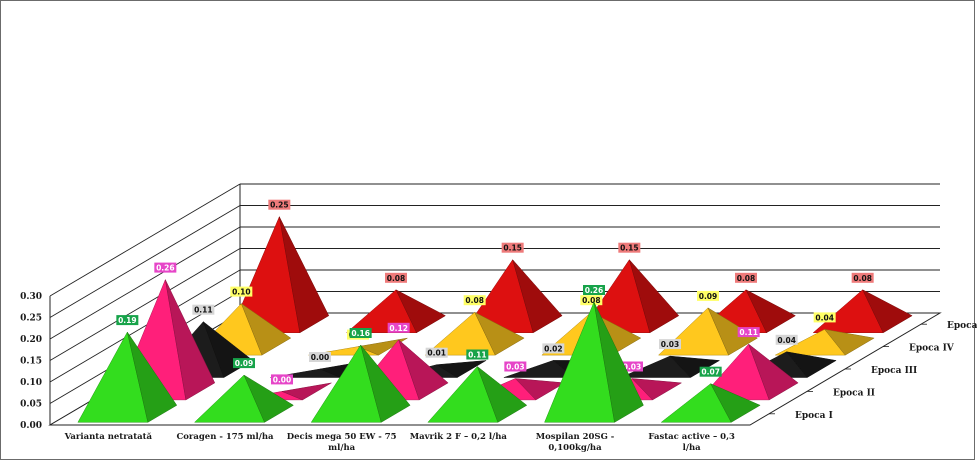  I want to click on data-label-text: 0.19, so click(127, 320).